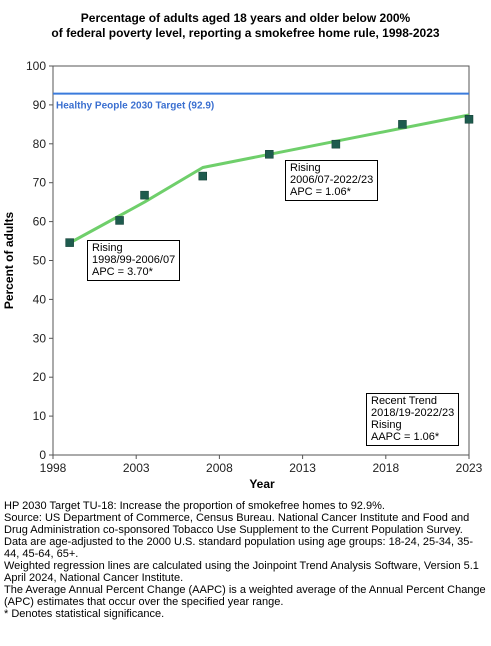 This screenshot has height=646, width=491. Describe the element at coordinates (262, 484) in the screenshot. I see `x-axis-label: Year` at that location.